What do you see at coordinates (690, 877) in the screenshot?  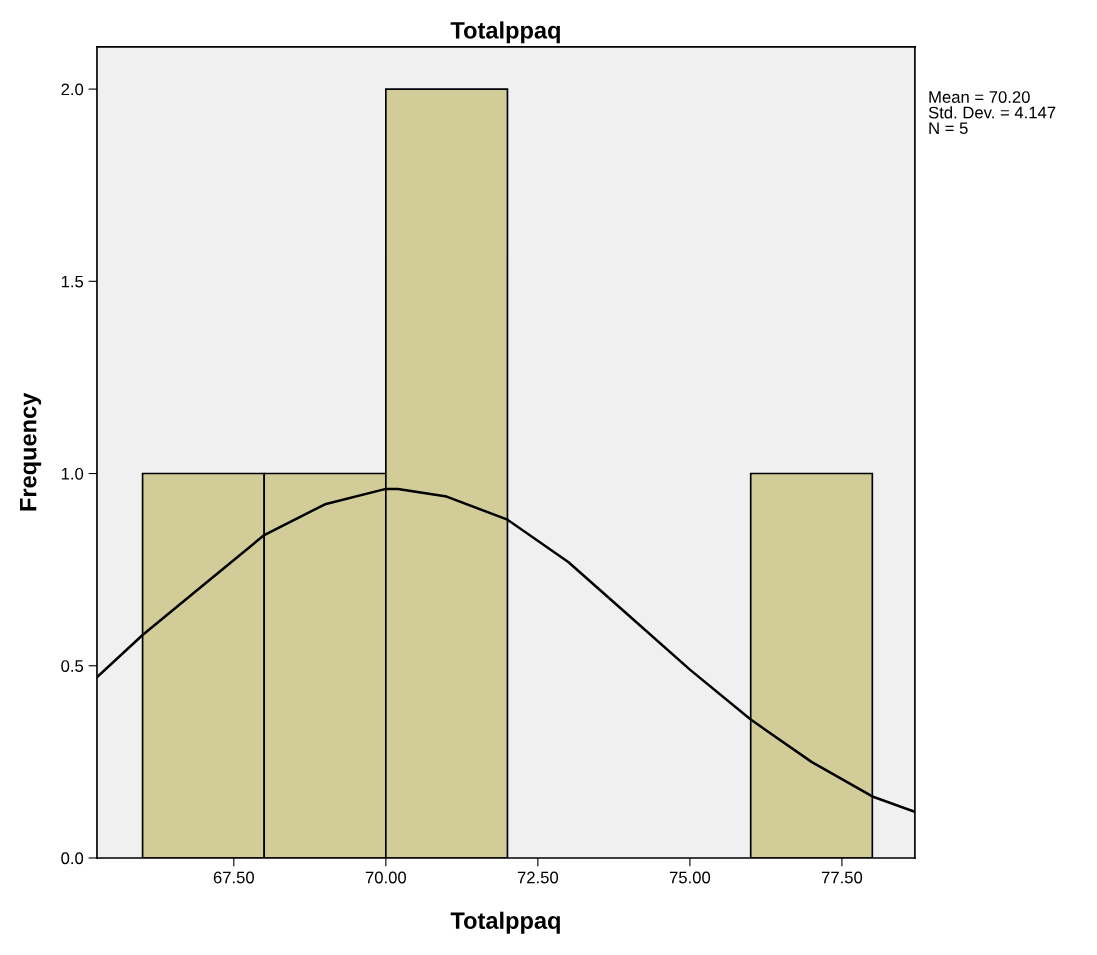 I see `x-tick-label: 75.00` at bounding box center [690, 877].